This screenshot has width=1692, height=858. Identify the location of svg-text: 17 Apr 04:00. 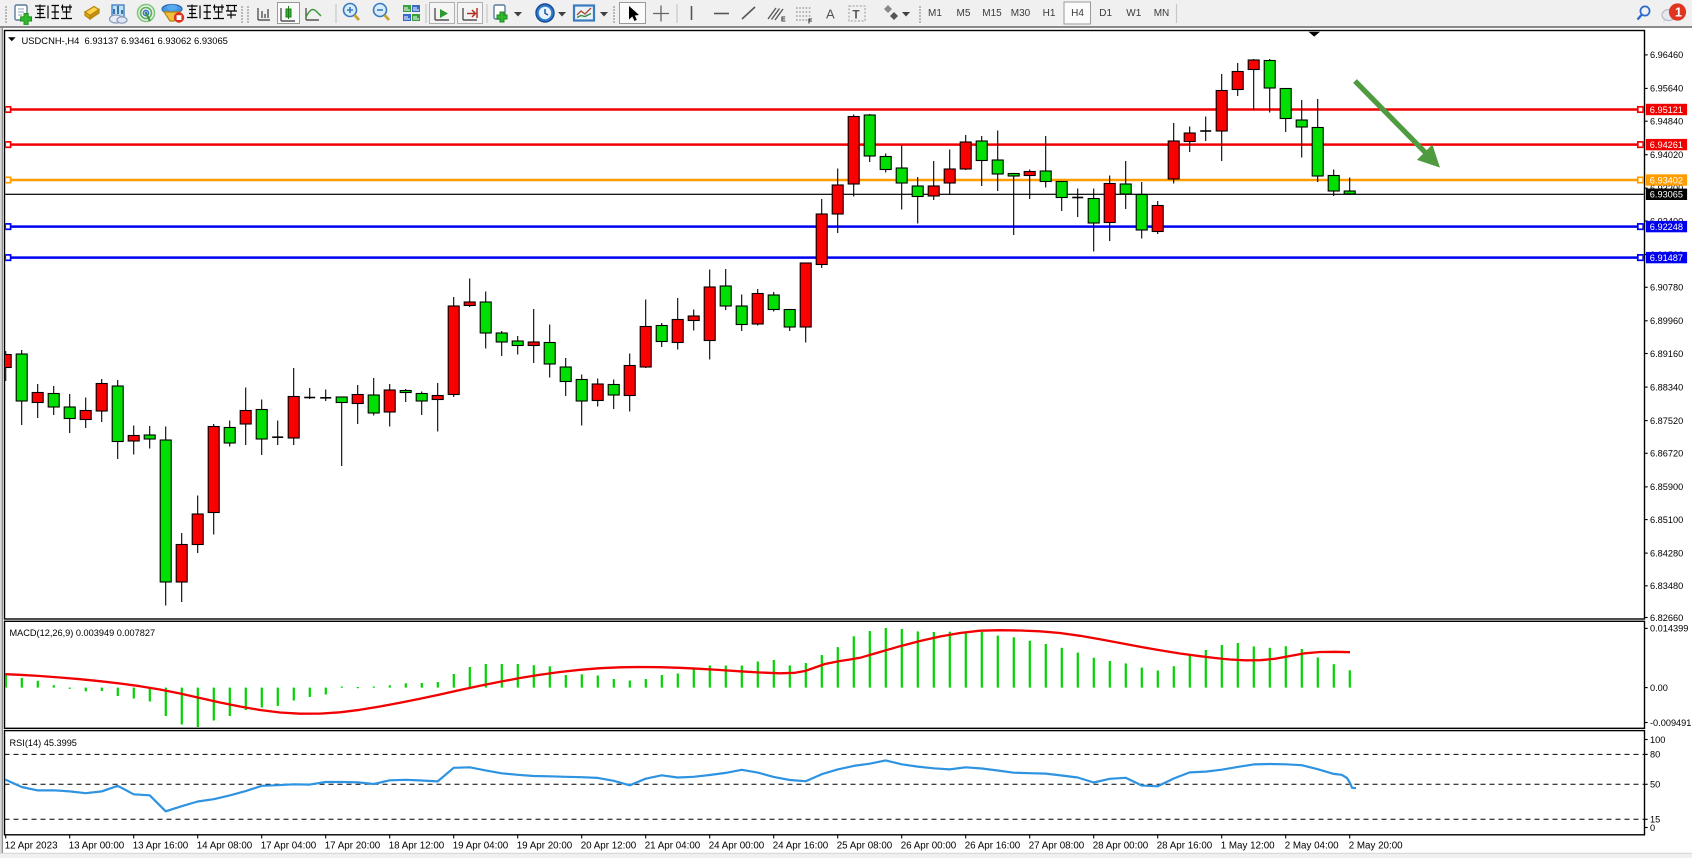
(289, 846).